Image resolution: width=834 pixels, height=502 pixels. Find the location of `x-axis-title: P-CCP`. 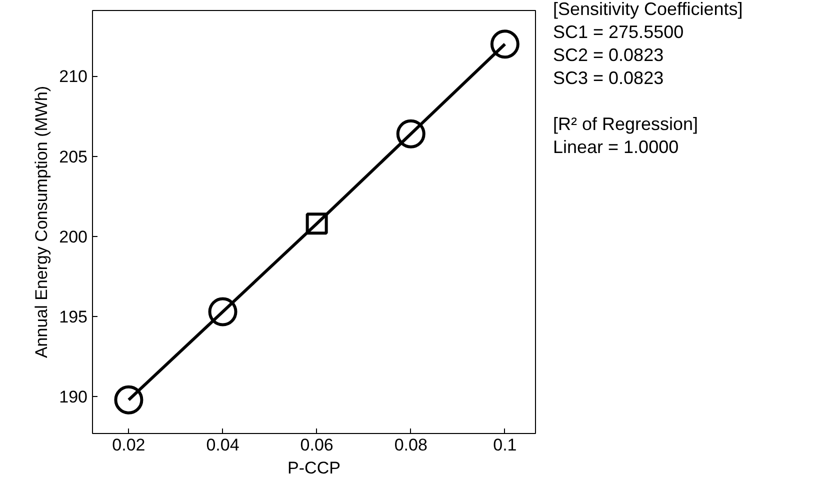

x-axis-title: P-CCP is located at coordinates (314, 468).